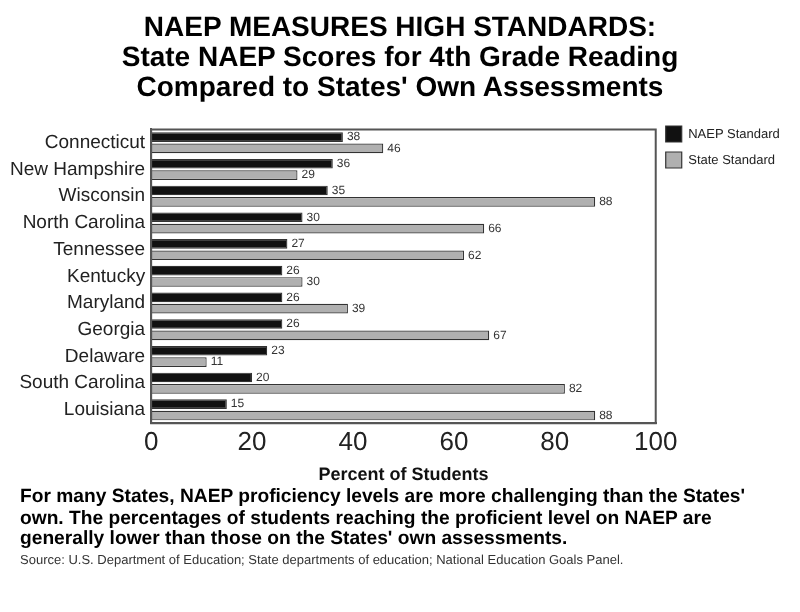 The height and width of the screenshot is (612, 800). Describe the element at coordinates (83, 383) in the screenshot. I see `y-tick-label: South Carolina` at that location.